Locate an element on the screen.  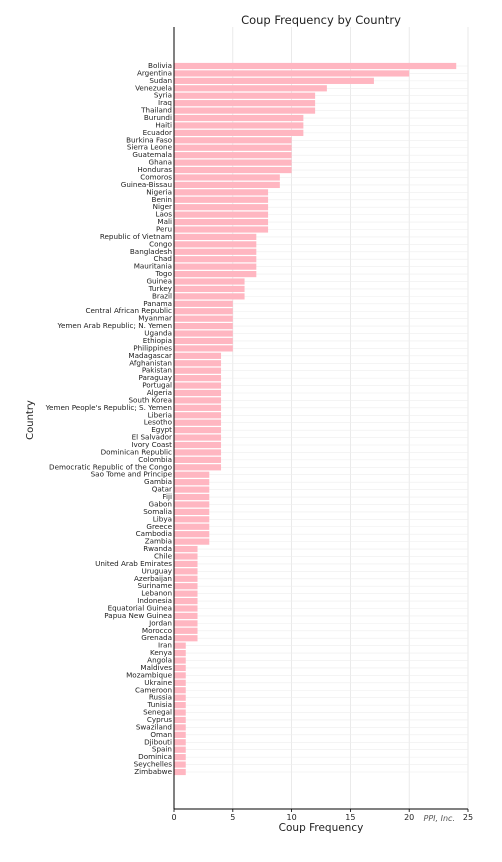
y-tick-label: Bolivia is located at coordinates (160, 65).